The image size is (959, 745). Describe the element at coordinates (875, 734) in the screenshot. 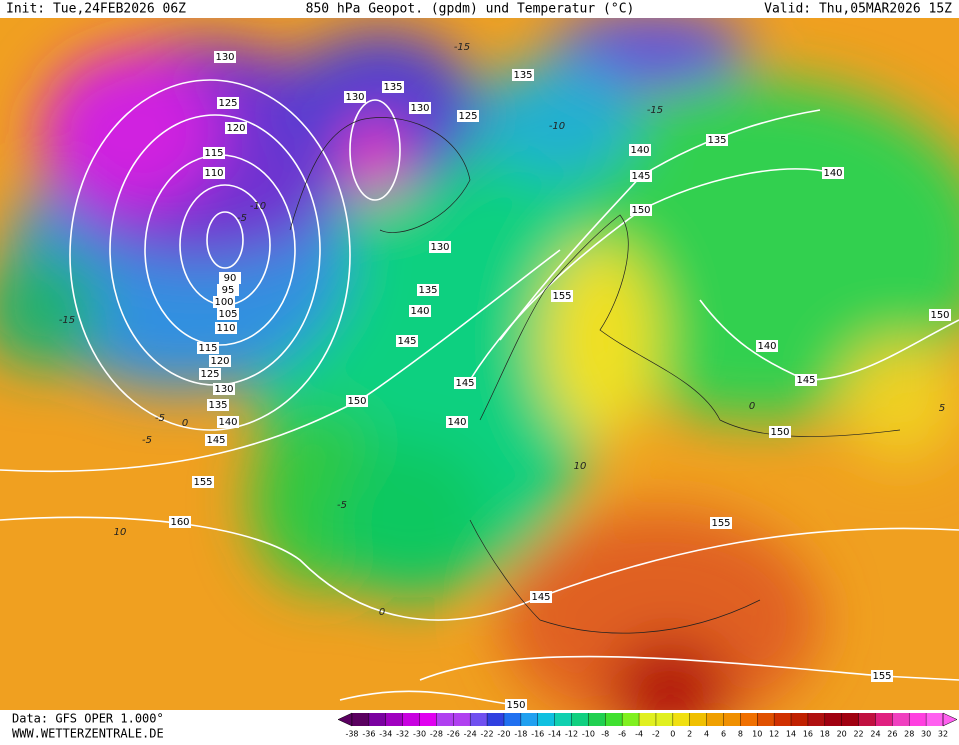

I see `colorbar-tick-label: 24` at that location.